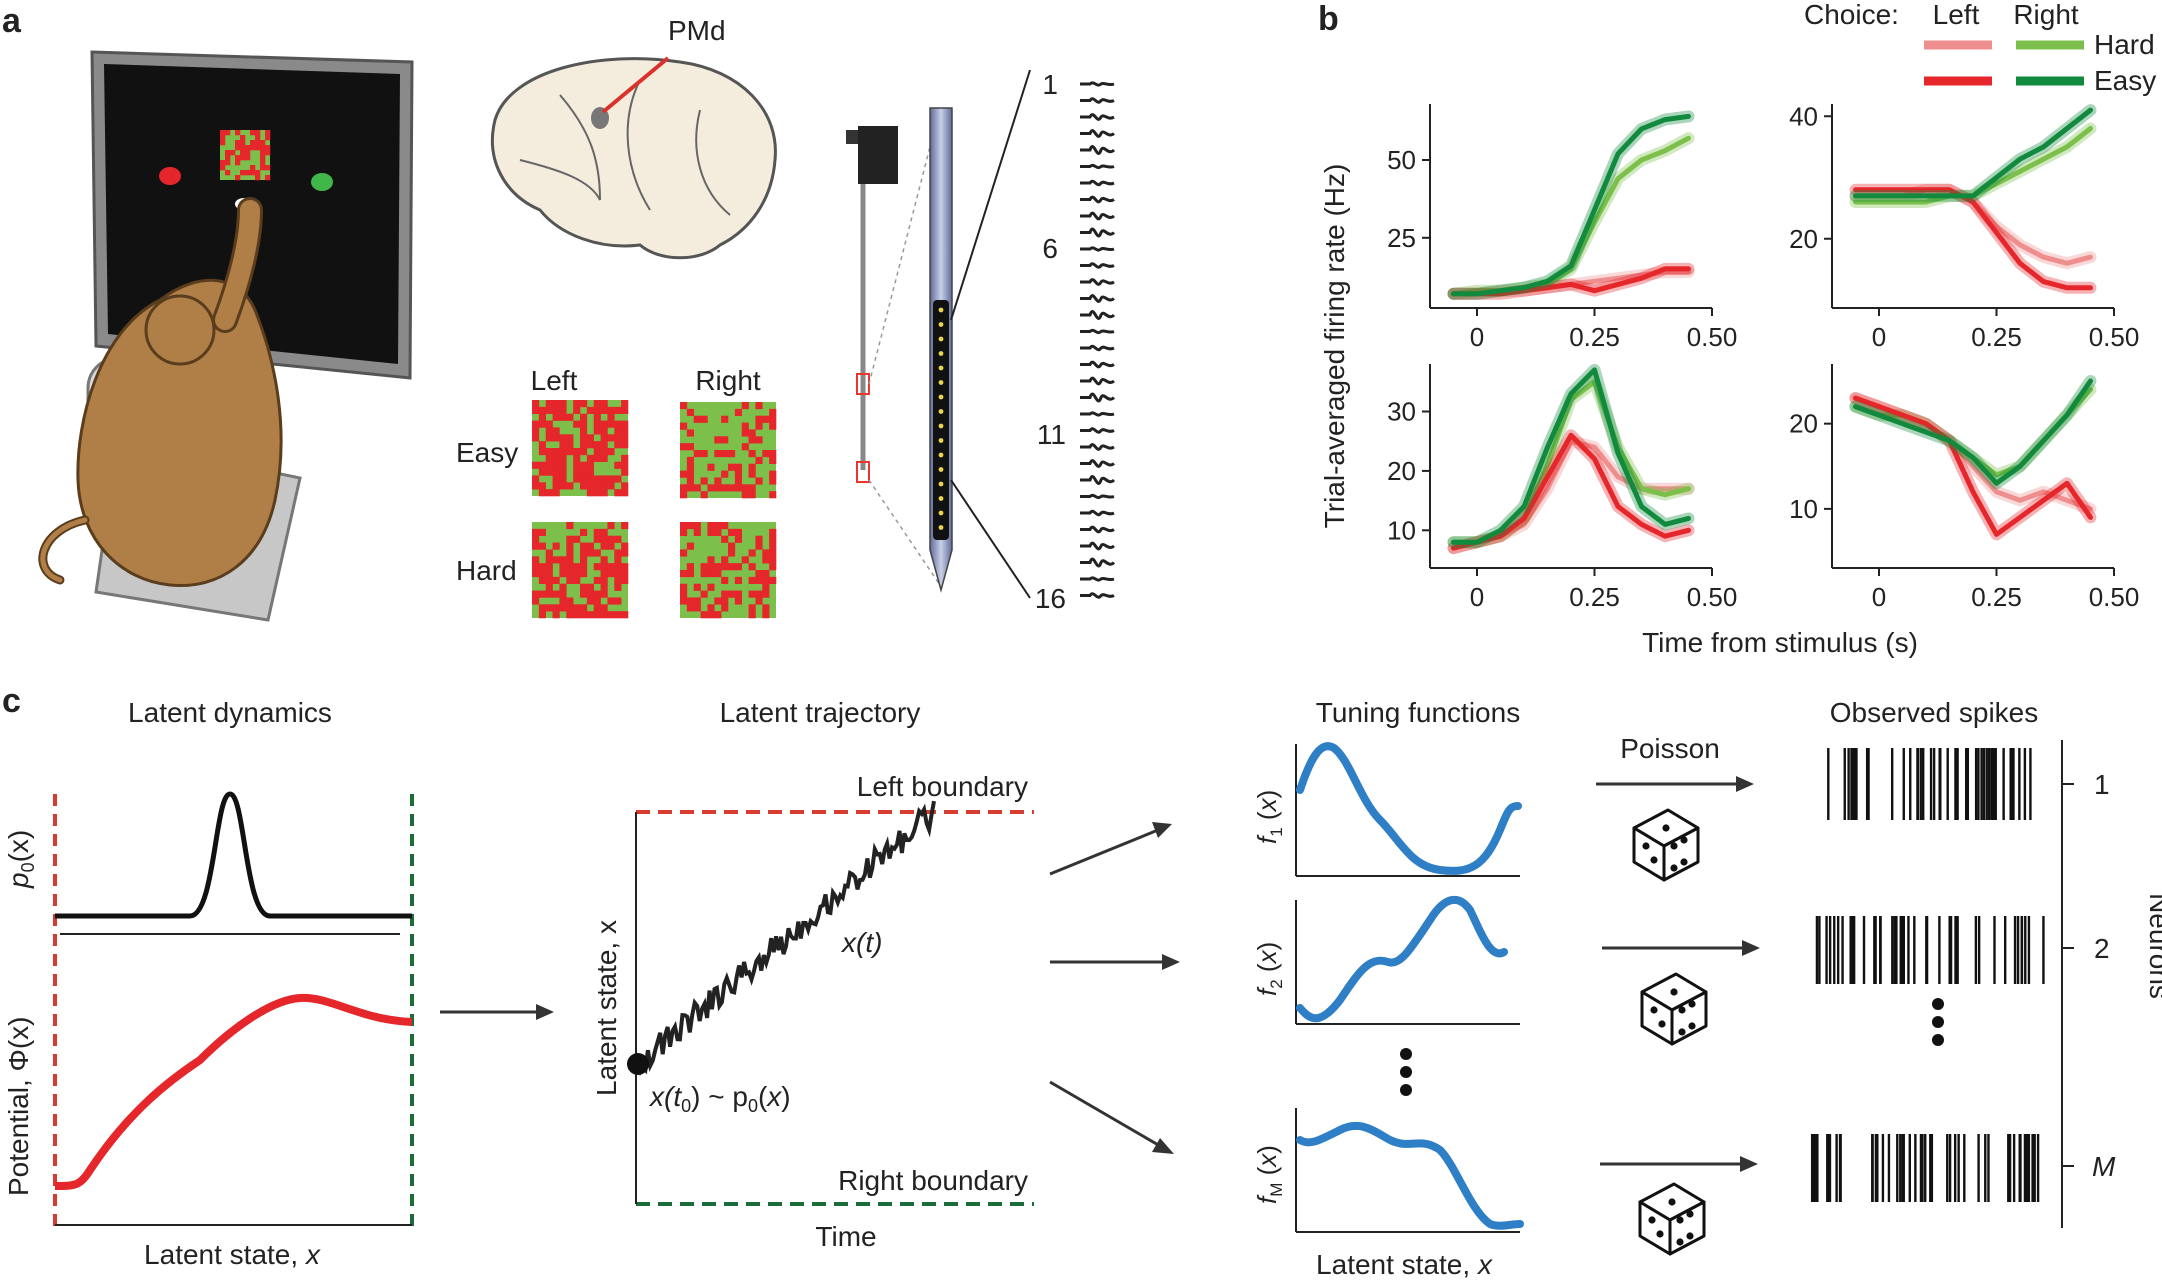  I want to click on poisson-label: Poisson, so click(1670, 748).